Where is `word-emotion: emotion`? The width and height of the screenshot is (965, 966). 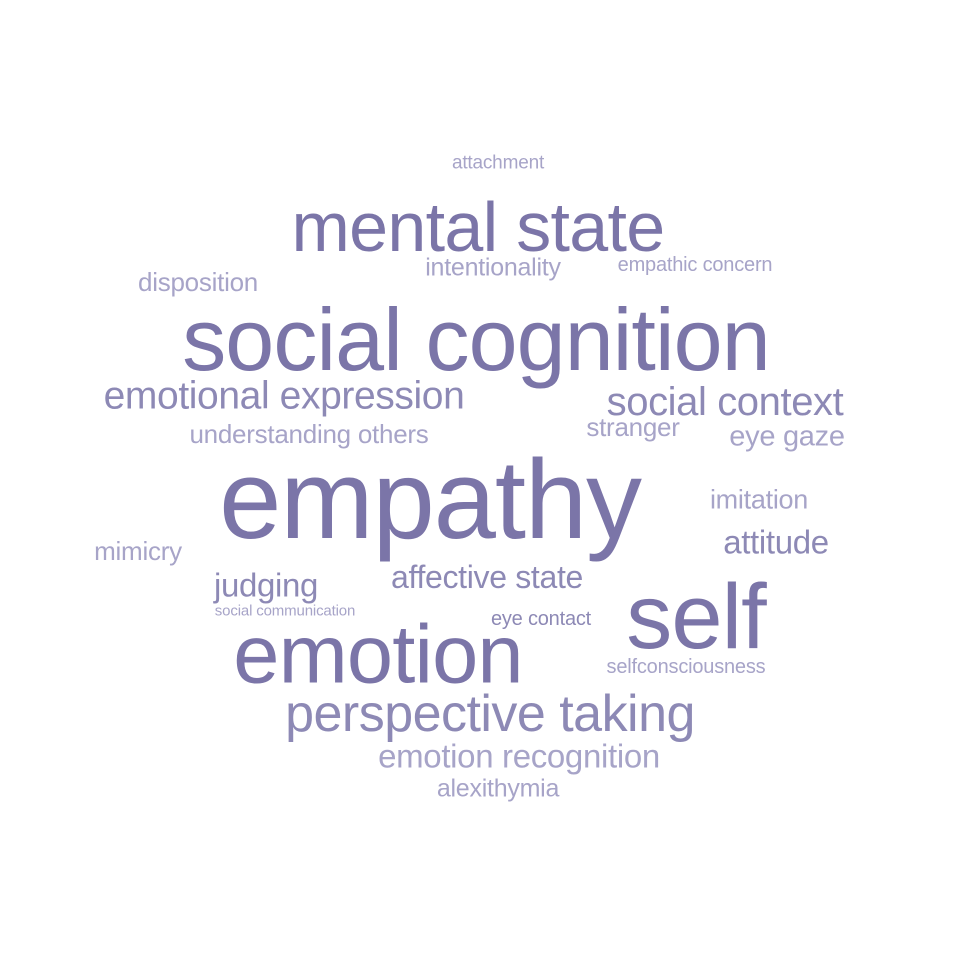 word-emotion: emotion is located at coordinates (378, 654).